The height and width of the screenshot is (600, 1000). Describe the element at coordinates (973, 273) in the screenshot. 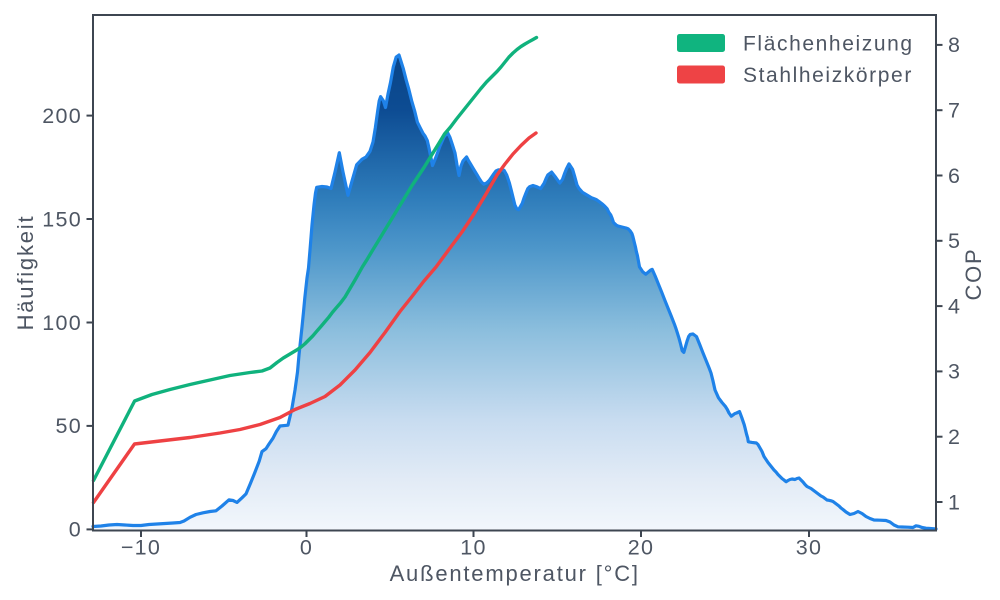

I see `svg-text: COP` at that location.